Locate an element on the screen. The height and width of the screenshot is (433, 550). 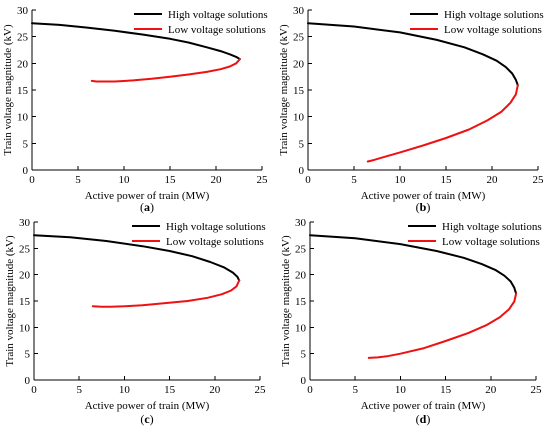
panel-label: (b) is located at coordinates (423, 207).